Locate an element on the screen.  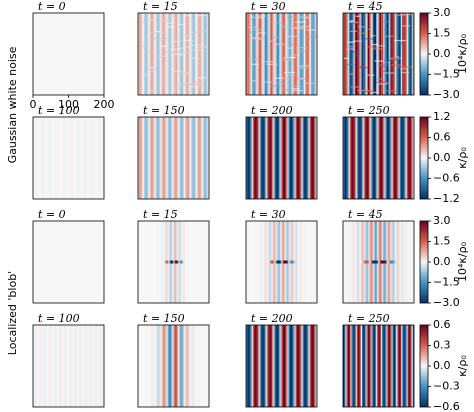
panel-title: t = 0 is located at coordinates (52, 214).